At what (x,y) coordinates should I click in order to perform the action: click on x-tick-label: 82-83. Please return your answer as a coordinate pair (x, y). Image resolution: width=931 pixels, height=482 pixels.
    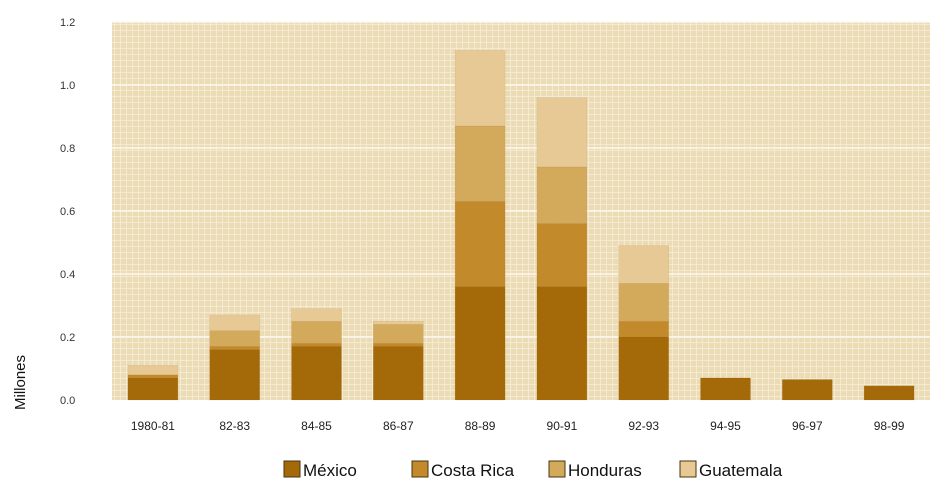
    Looking at the image, I should click on (234, 426).